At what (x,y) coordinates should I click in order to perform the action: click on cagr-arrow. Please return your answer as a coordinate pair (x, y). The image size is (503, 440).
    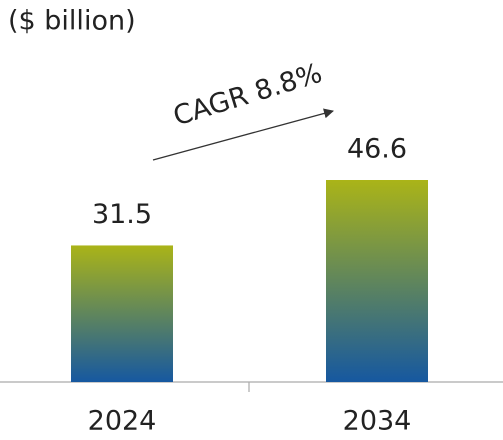
    Looking at the image, I should click on (243, 134).